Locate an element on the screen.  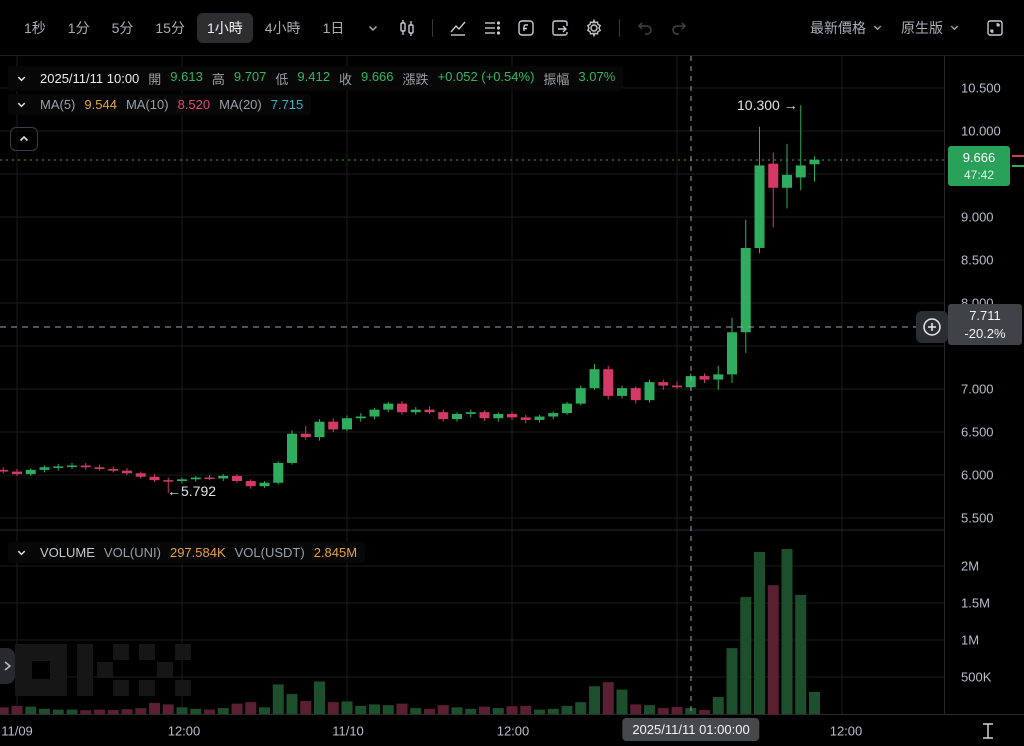
add-order-plus-button is located at coordinates (932, 327).